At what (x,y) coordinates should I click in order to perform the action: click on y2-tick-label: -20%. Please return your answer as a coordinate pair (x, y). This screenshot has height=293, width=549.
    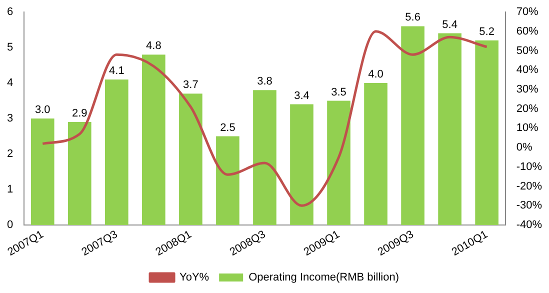
    Looking at the image, I should click on (529, 186).